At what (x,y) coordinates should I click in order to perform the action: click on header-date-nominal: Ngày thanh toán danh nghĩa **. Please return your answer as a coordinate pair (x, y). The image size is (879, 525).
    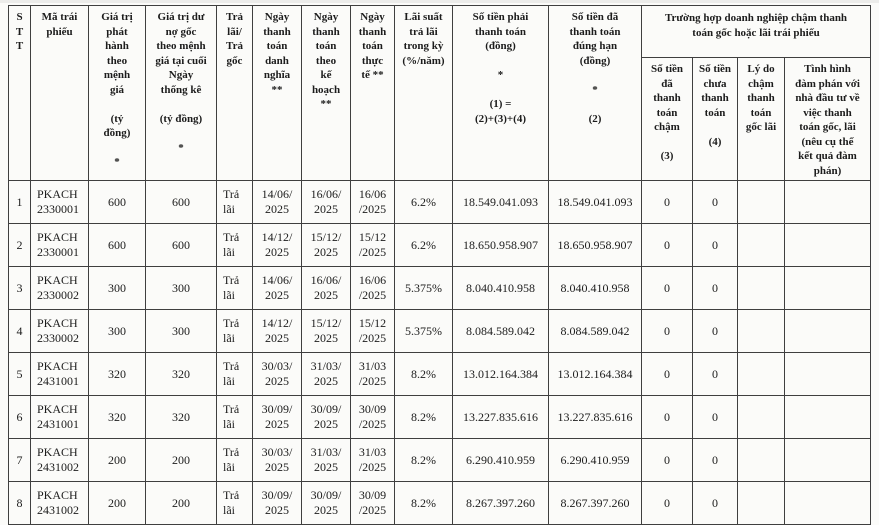
    Looking at the image, I should click on (277, 93).